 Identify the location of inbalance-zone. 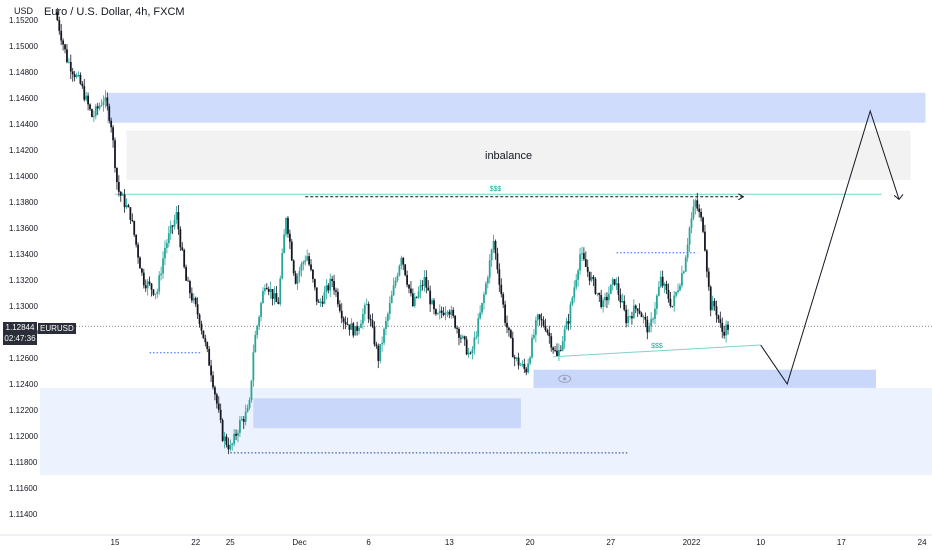
(518, 155).